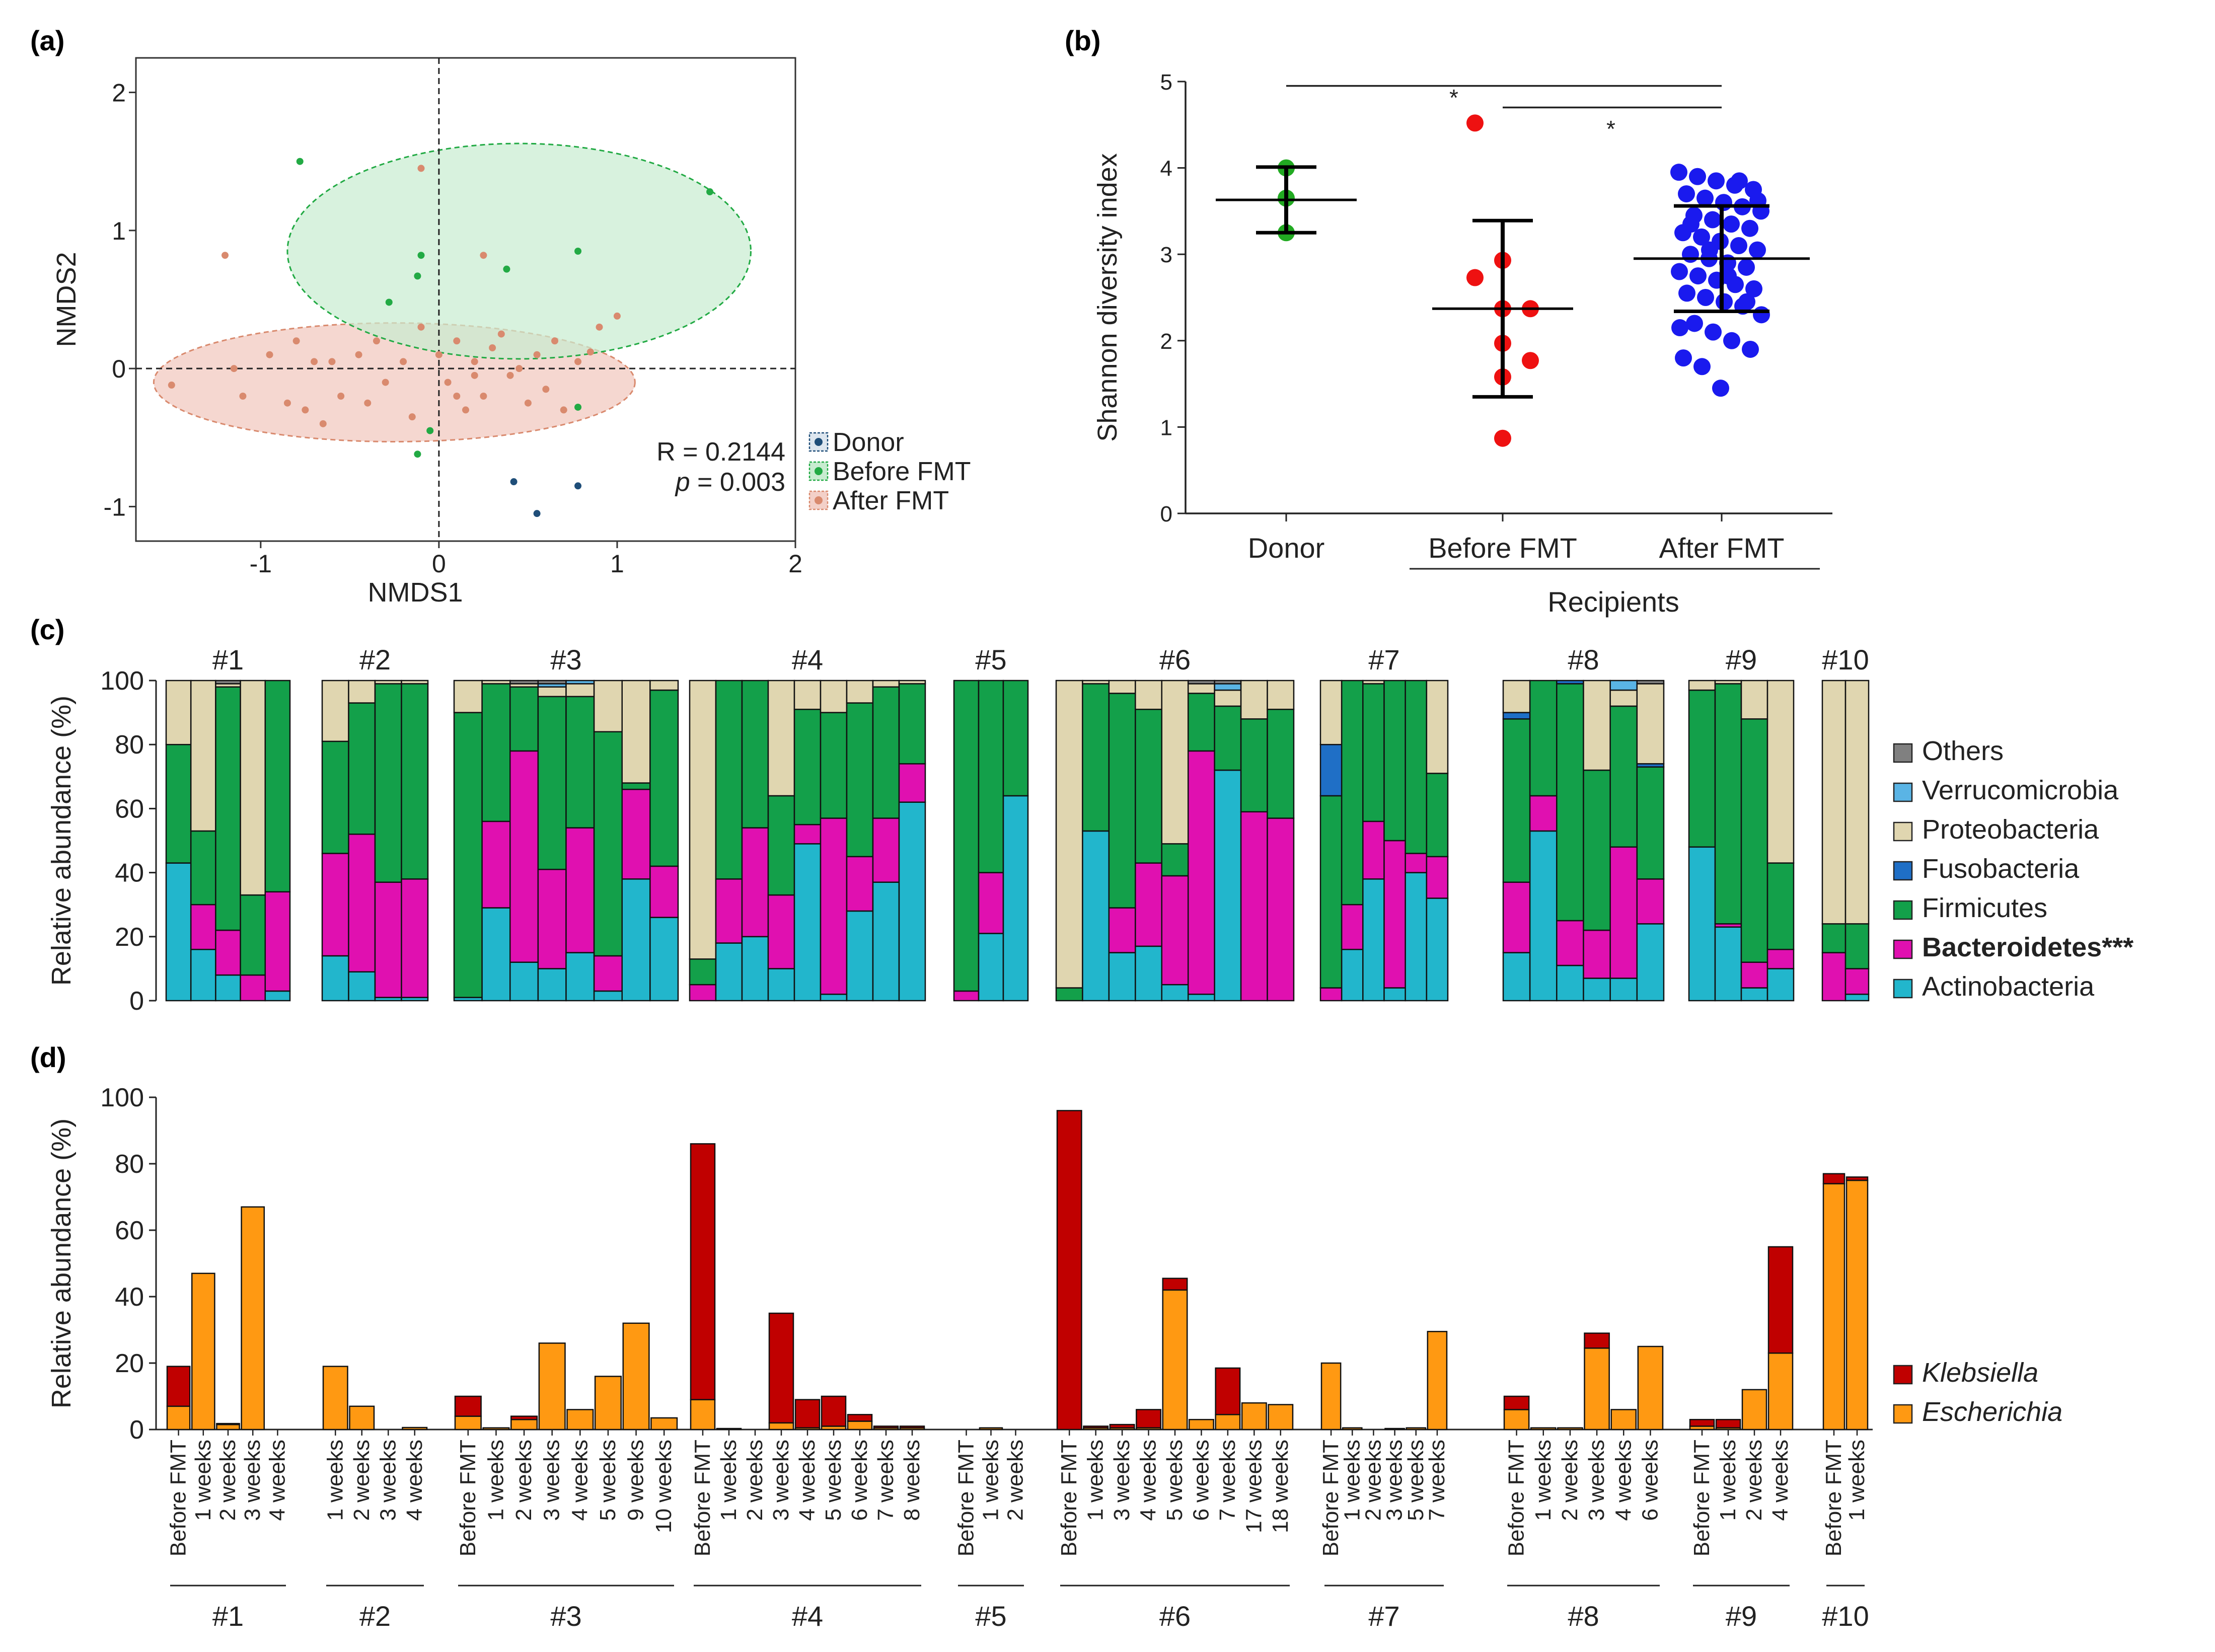 Image resolution: width=2215 pixels, height=1652 pixels. What do you see at coordinates (136, 1001) in the screenshot?
I see `y-tick-label: 0` at bounding box center [136, 1001].